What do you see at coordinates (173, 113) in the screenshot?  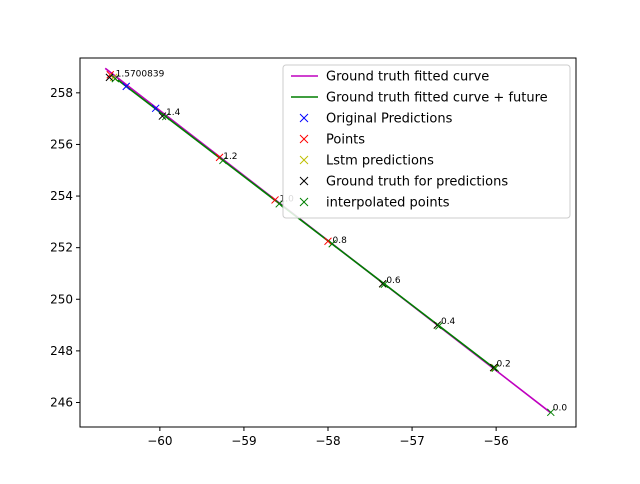 I see `point-label: 1.4` at bounding box center [173, 113].